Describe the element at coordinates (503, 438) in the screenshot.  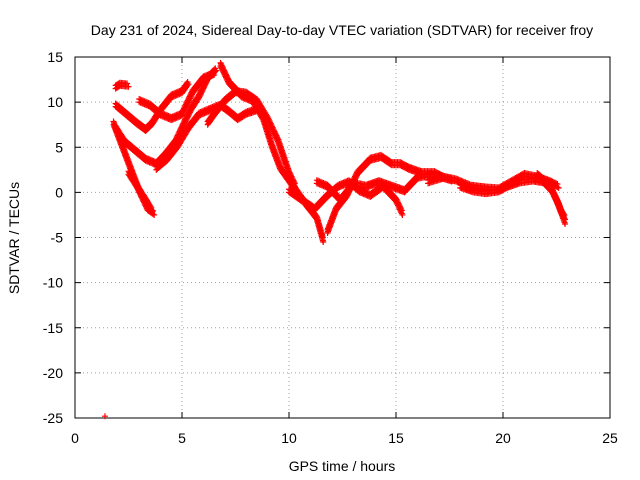
I see `x-tick-label: 20` at that location.